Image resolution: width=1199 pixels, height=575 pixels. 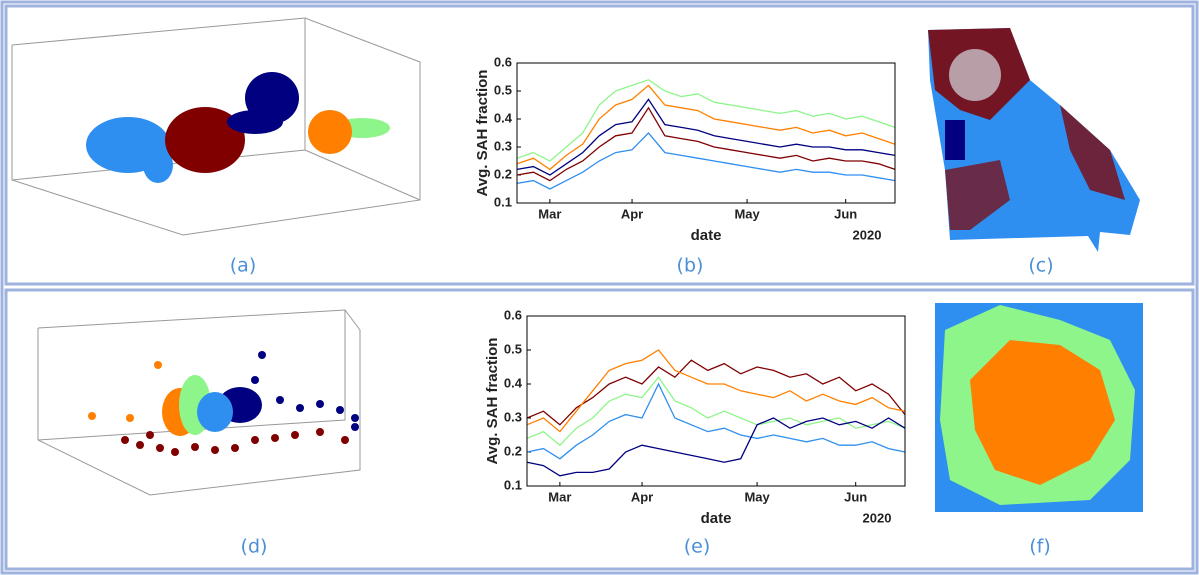 What do you see at coordinates (1040, 266) in the screenshot?
I see `panel-label: (c)` at bounding box center [1040, 266].